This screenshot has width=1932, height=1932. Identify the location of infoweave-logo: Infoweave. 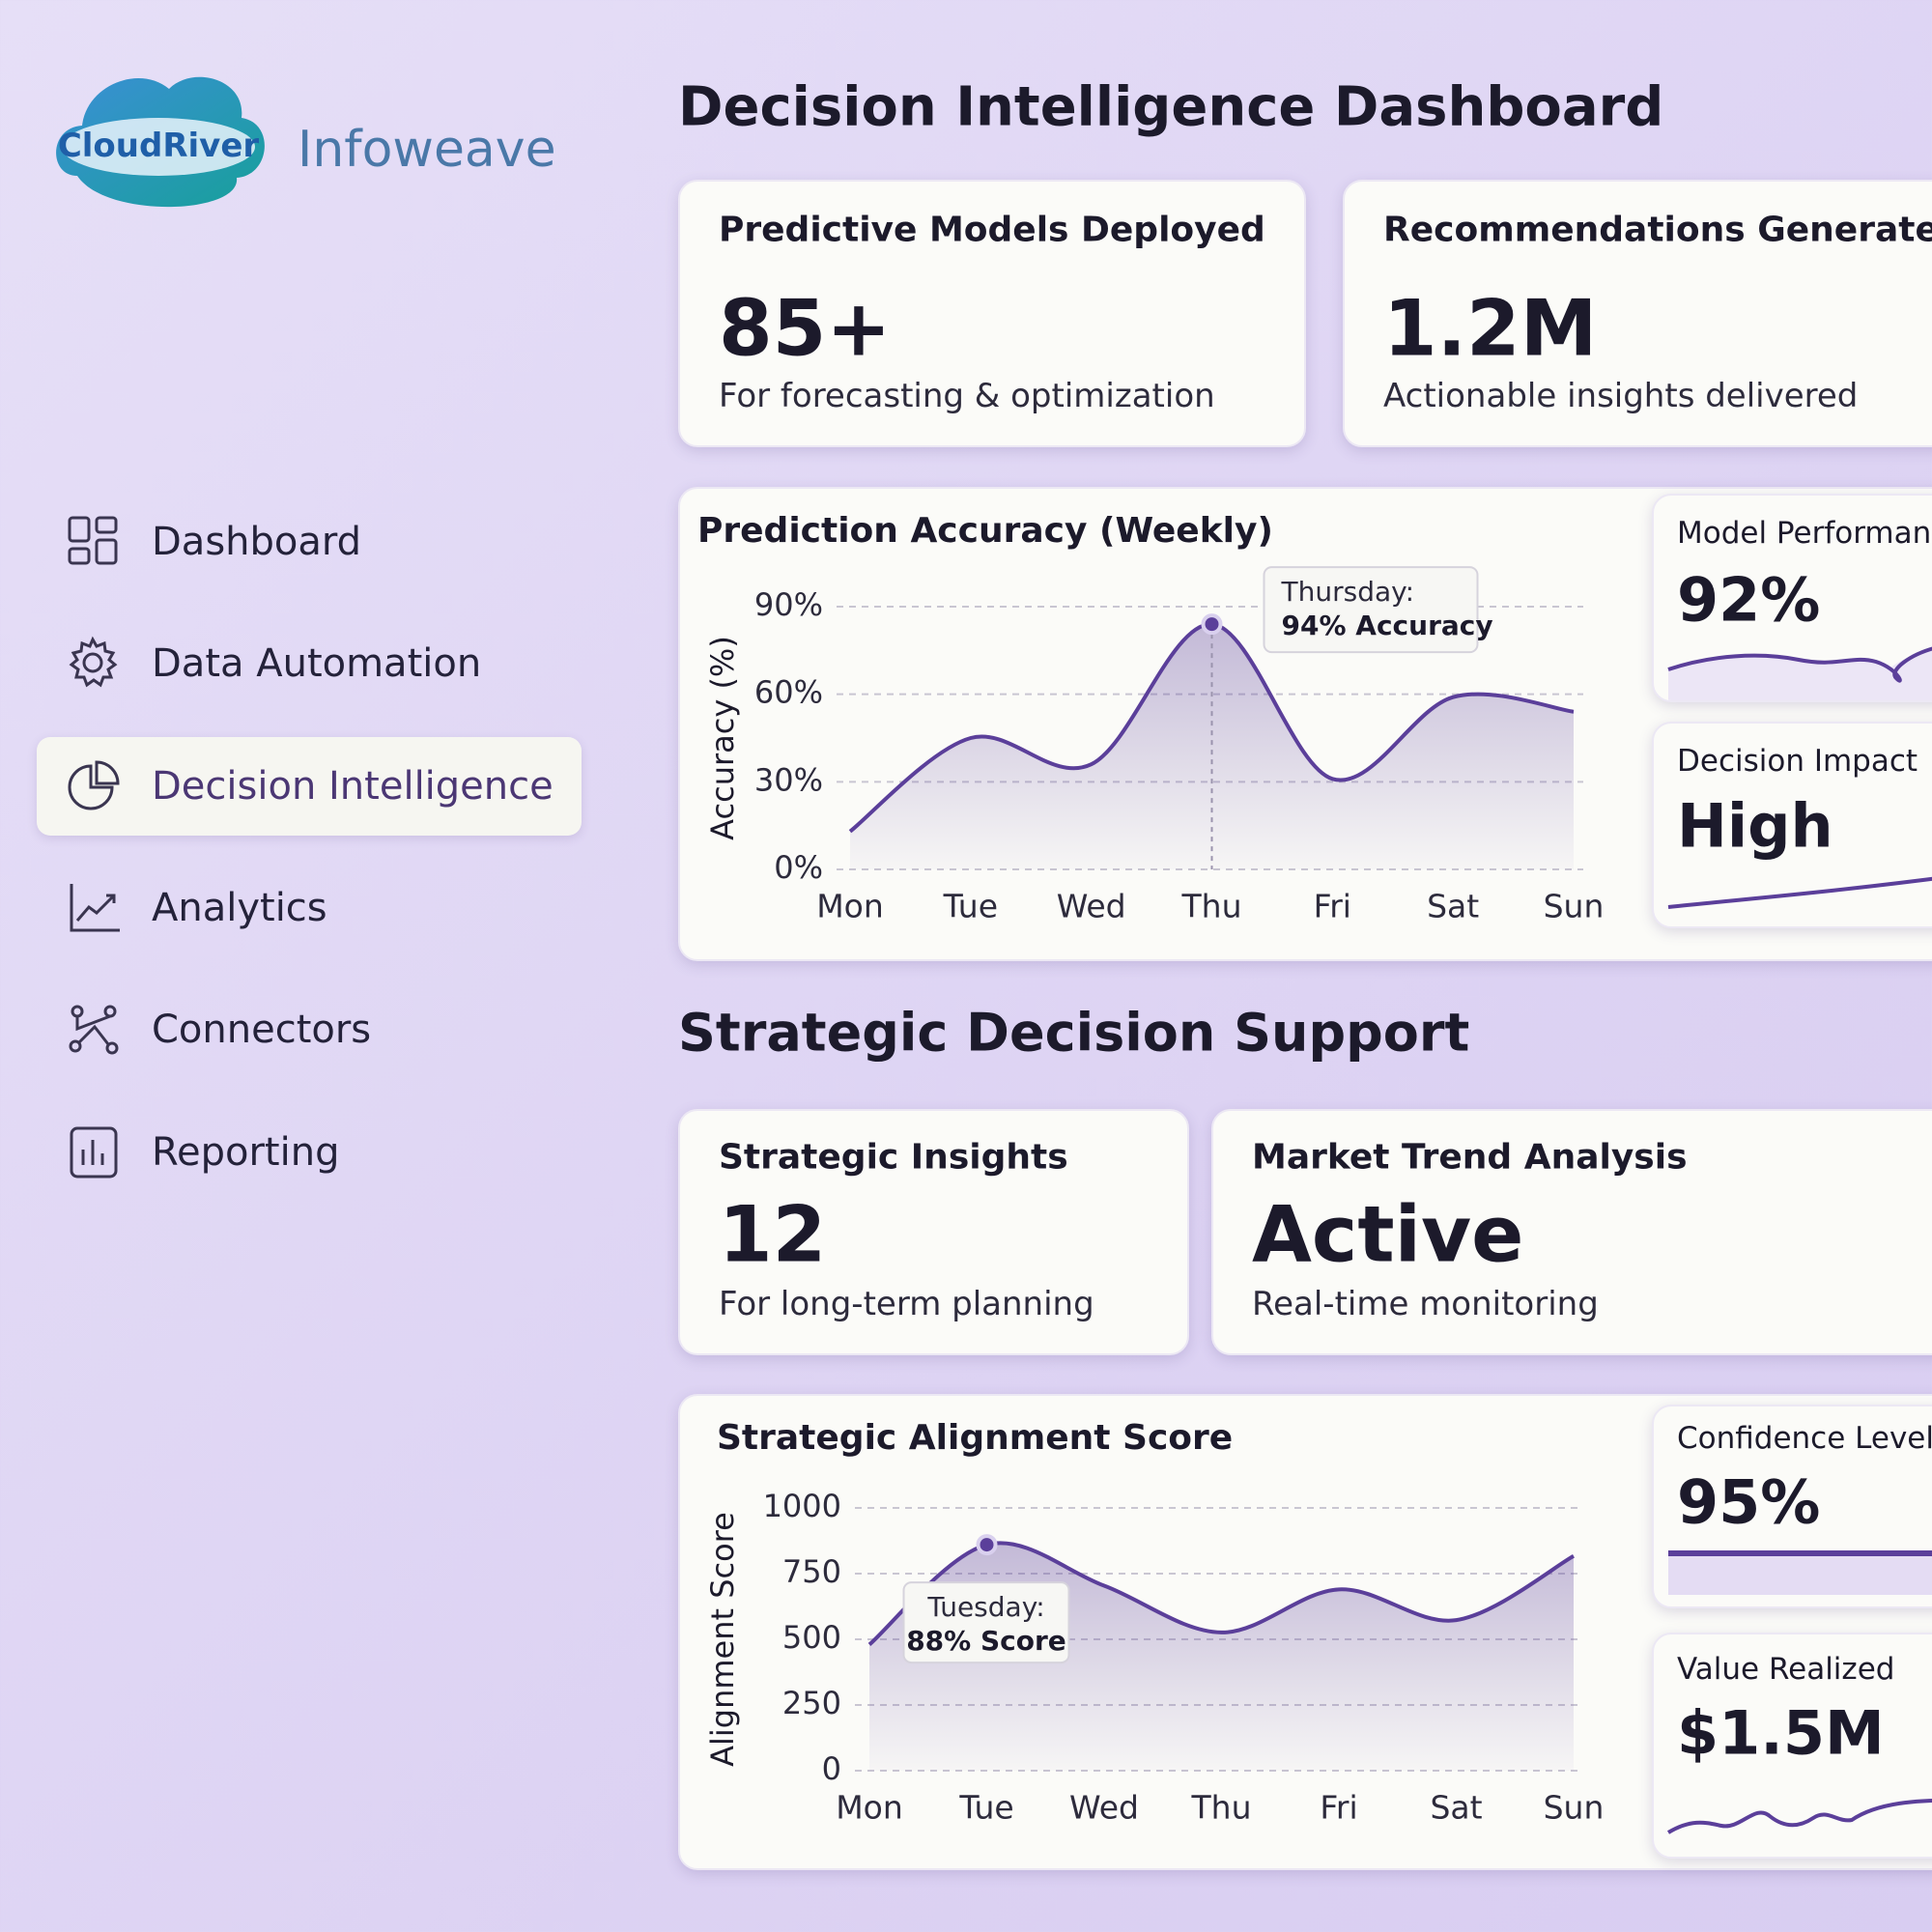
(427, 150).